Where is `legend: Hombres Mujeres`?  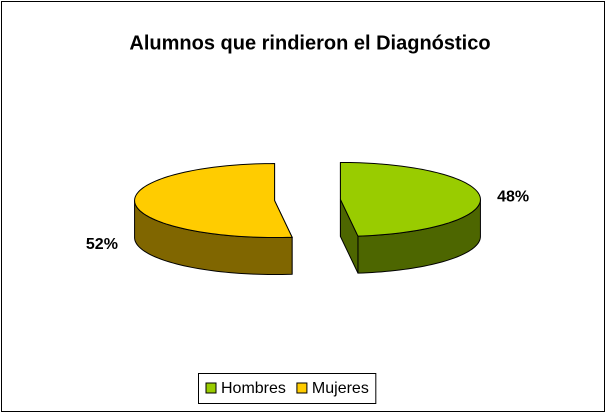 legend: Hombres Mujeres is located at coordinates (287, 388).